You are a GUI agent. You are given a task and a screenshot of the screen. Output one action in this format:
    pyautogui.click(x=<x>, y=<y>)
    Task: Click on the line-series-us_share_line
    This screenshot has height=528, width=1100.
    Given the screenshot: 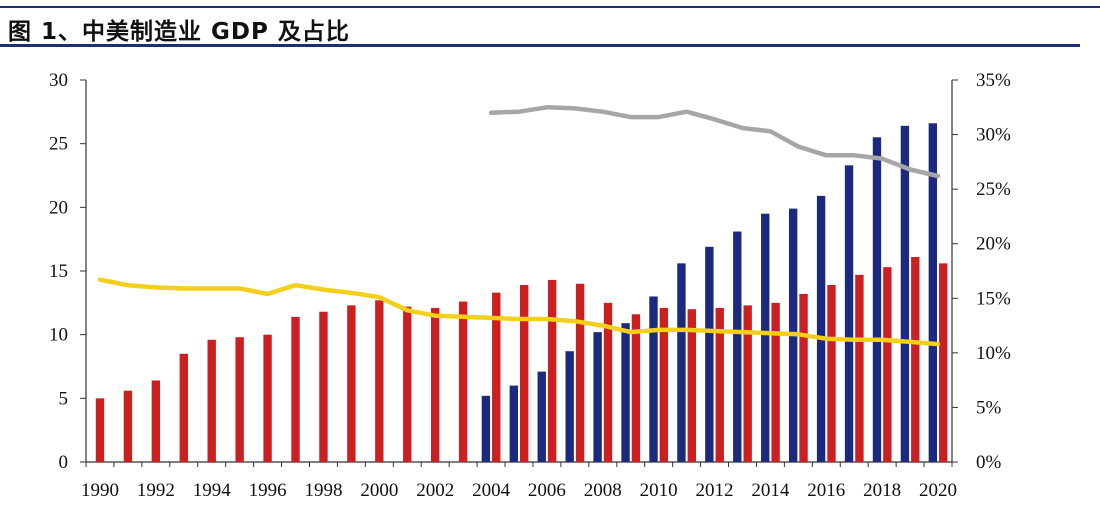 What is the action you would take?
    pyautogui.click(x=519, y=312)
    